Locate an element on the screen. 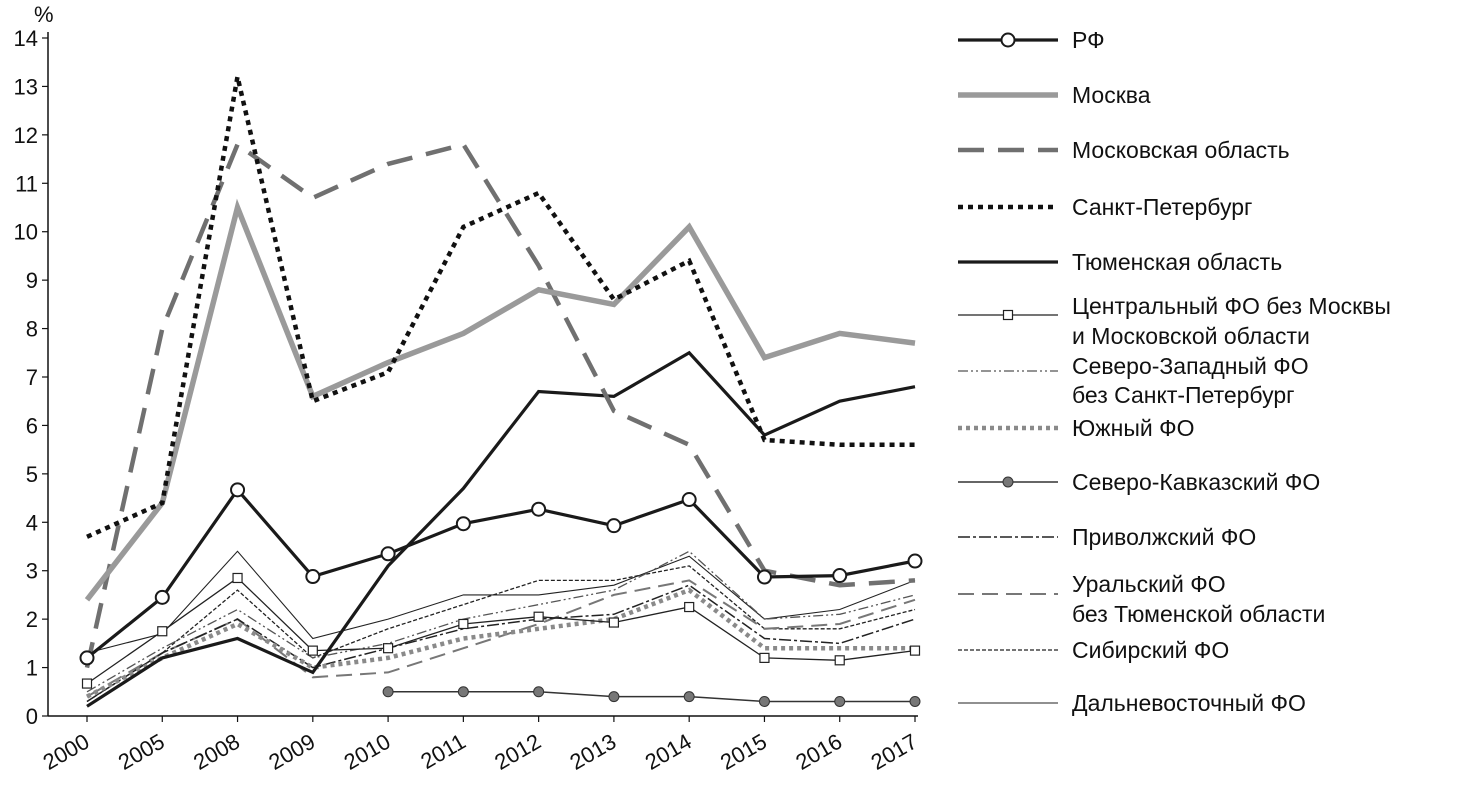  legend-item-pfo: Приволжский ФО is located at coordinates (1107, 537).